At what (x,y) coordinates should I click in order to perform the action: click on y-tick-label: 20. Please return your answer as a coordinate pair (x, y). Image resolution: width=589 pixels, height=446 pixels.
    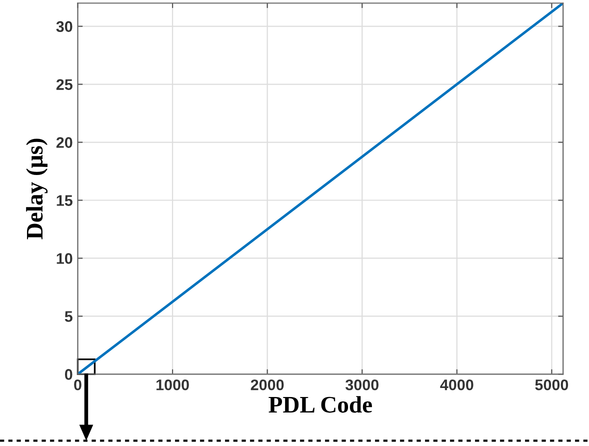
    Looking at the image, I should click on (64, 142).